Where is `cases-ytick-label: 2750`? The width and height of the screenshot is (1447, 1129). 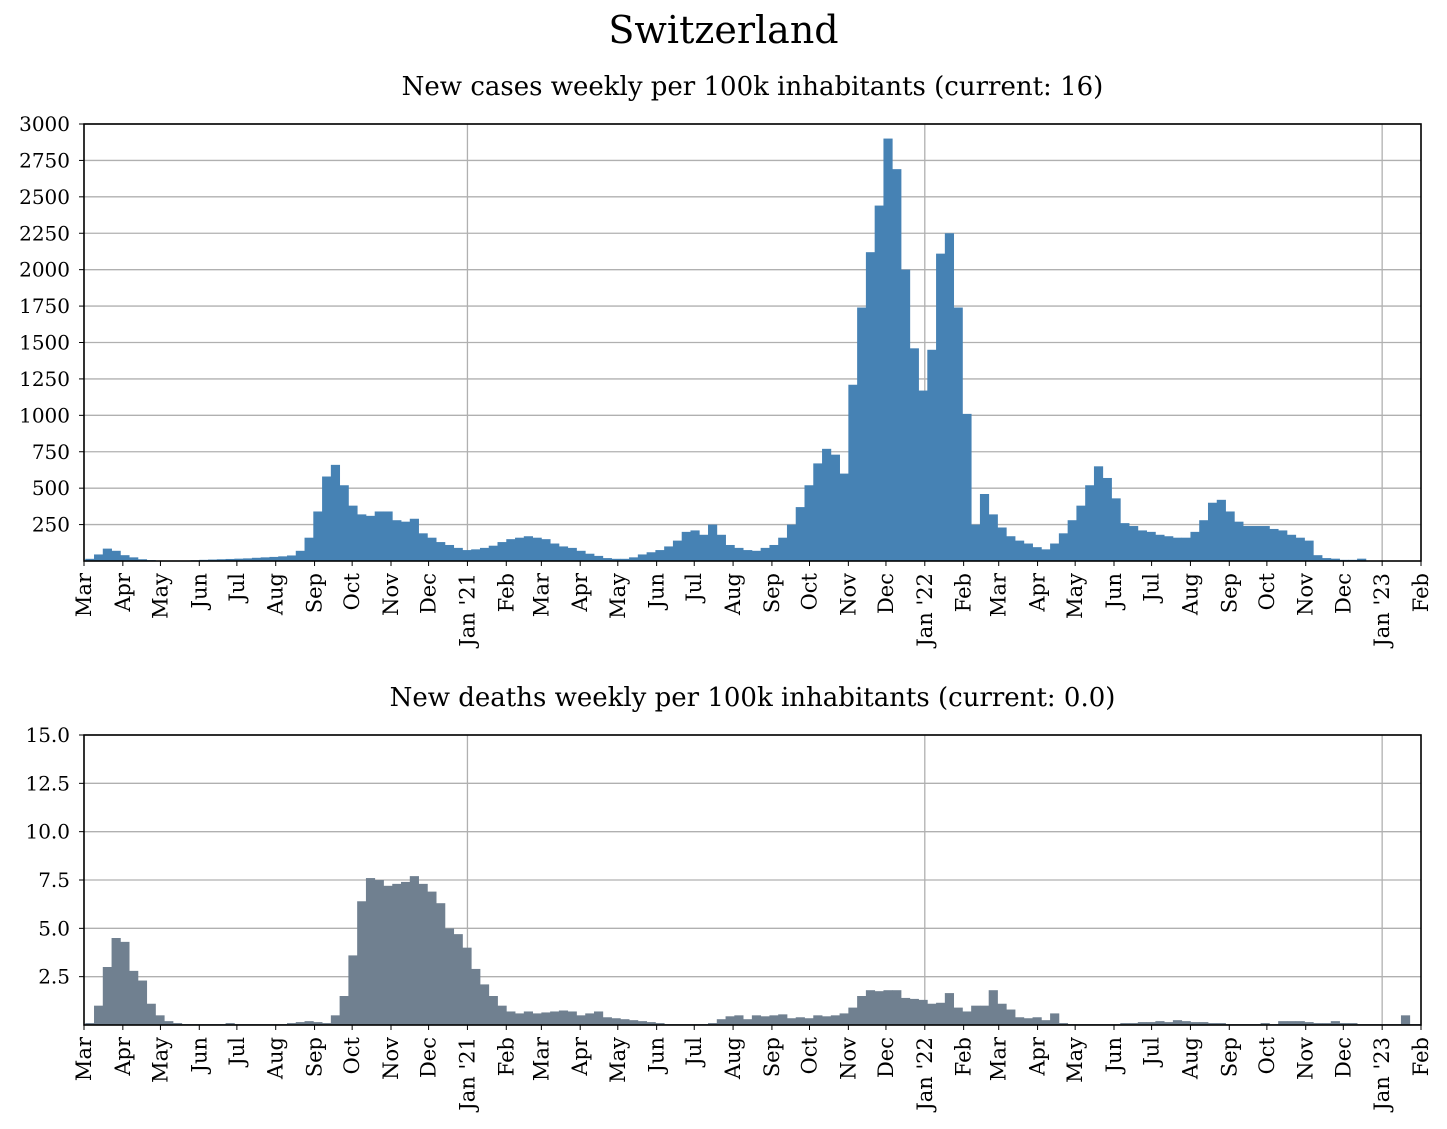
cases-ytick-label: 2750 is located at coordinates (44, 160).